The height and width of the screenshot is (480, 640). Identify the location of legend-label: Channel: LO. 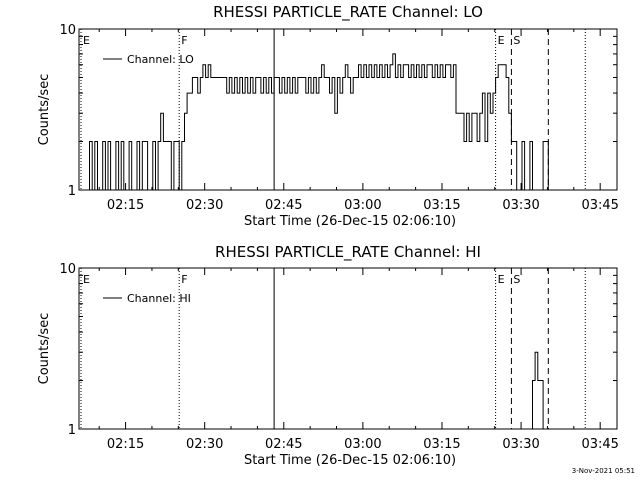
(160, 59).